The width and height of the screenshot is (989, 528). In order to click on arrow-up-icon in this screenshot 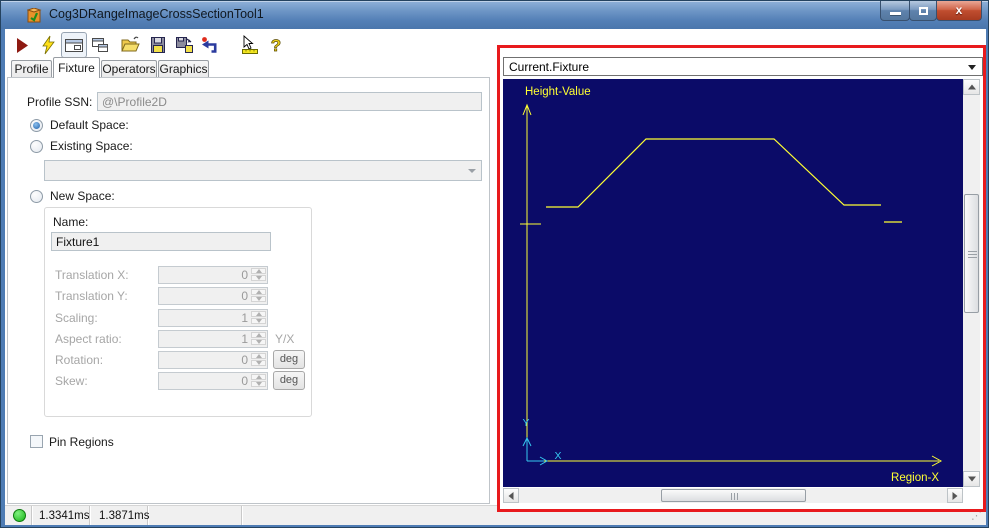, I will do `click(971, 87)`.